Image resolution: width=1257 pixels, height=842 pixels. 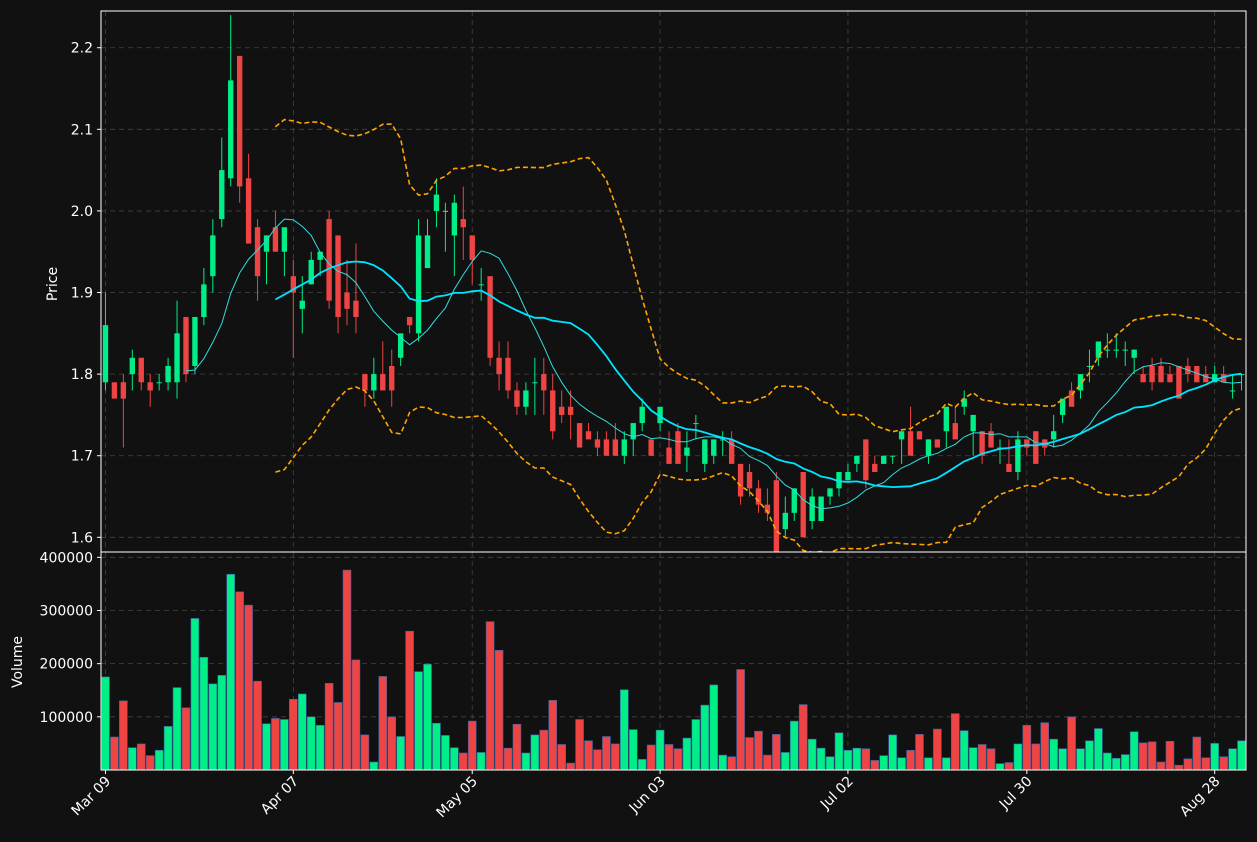 I want to click on price-tick-label: 2.1, so click(x=82, y=130).